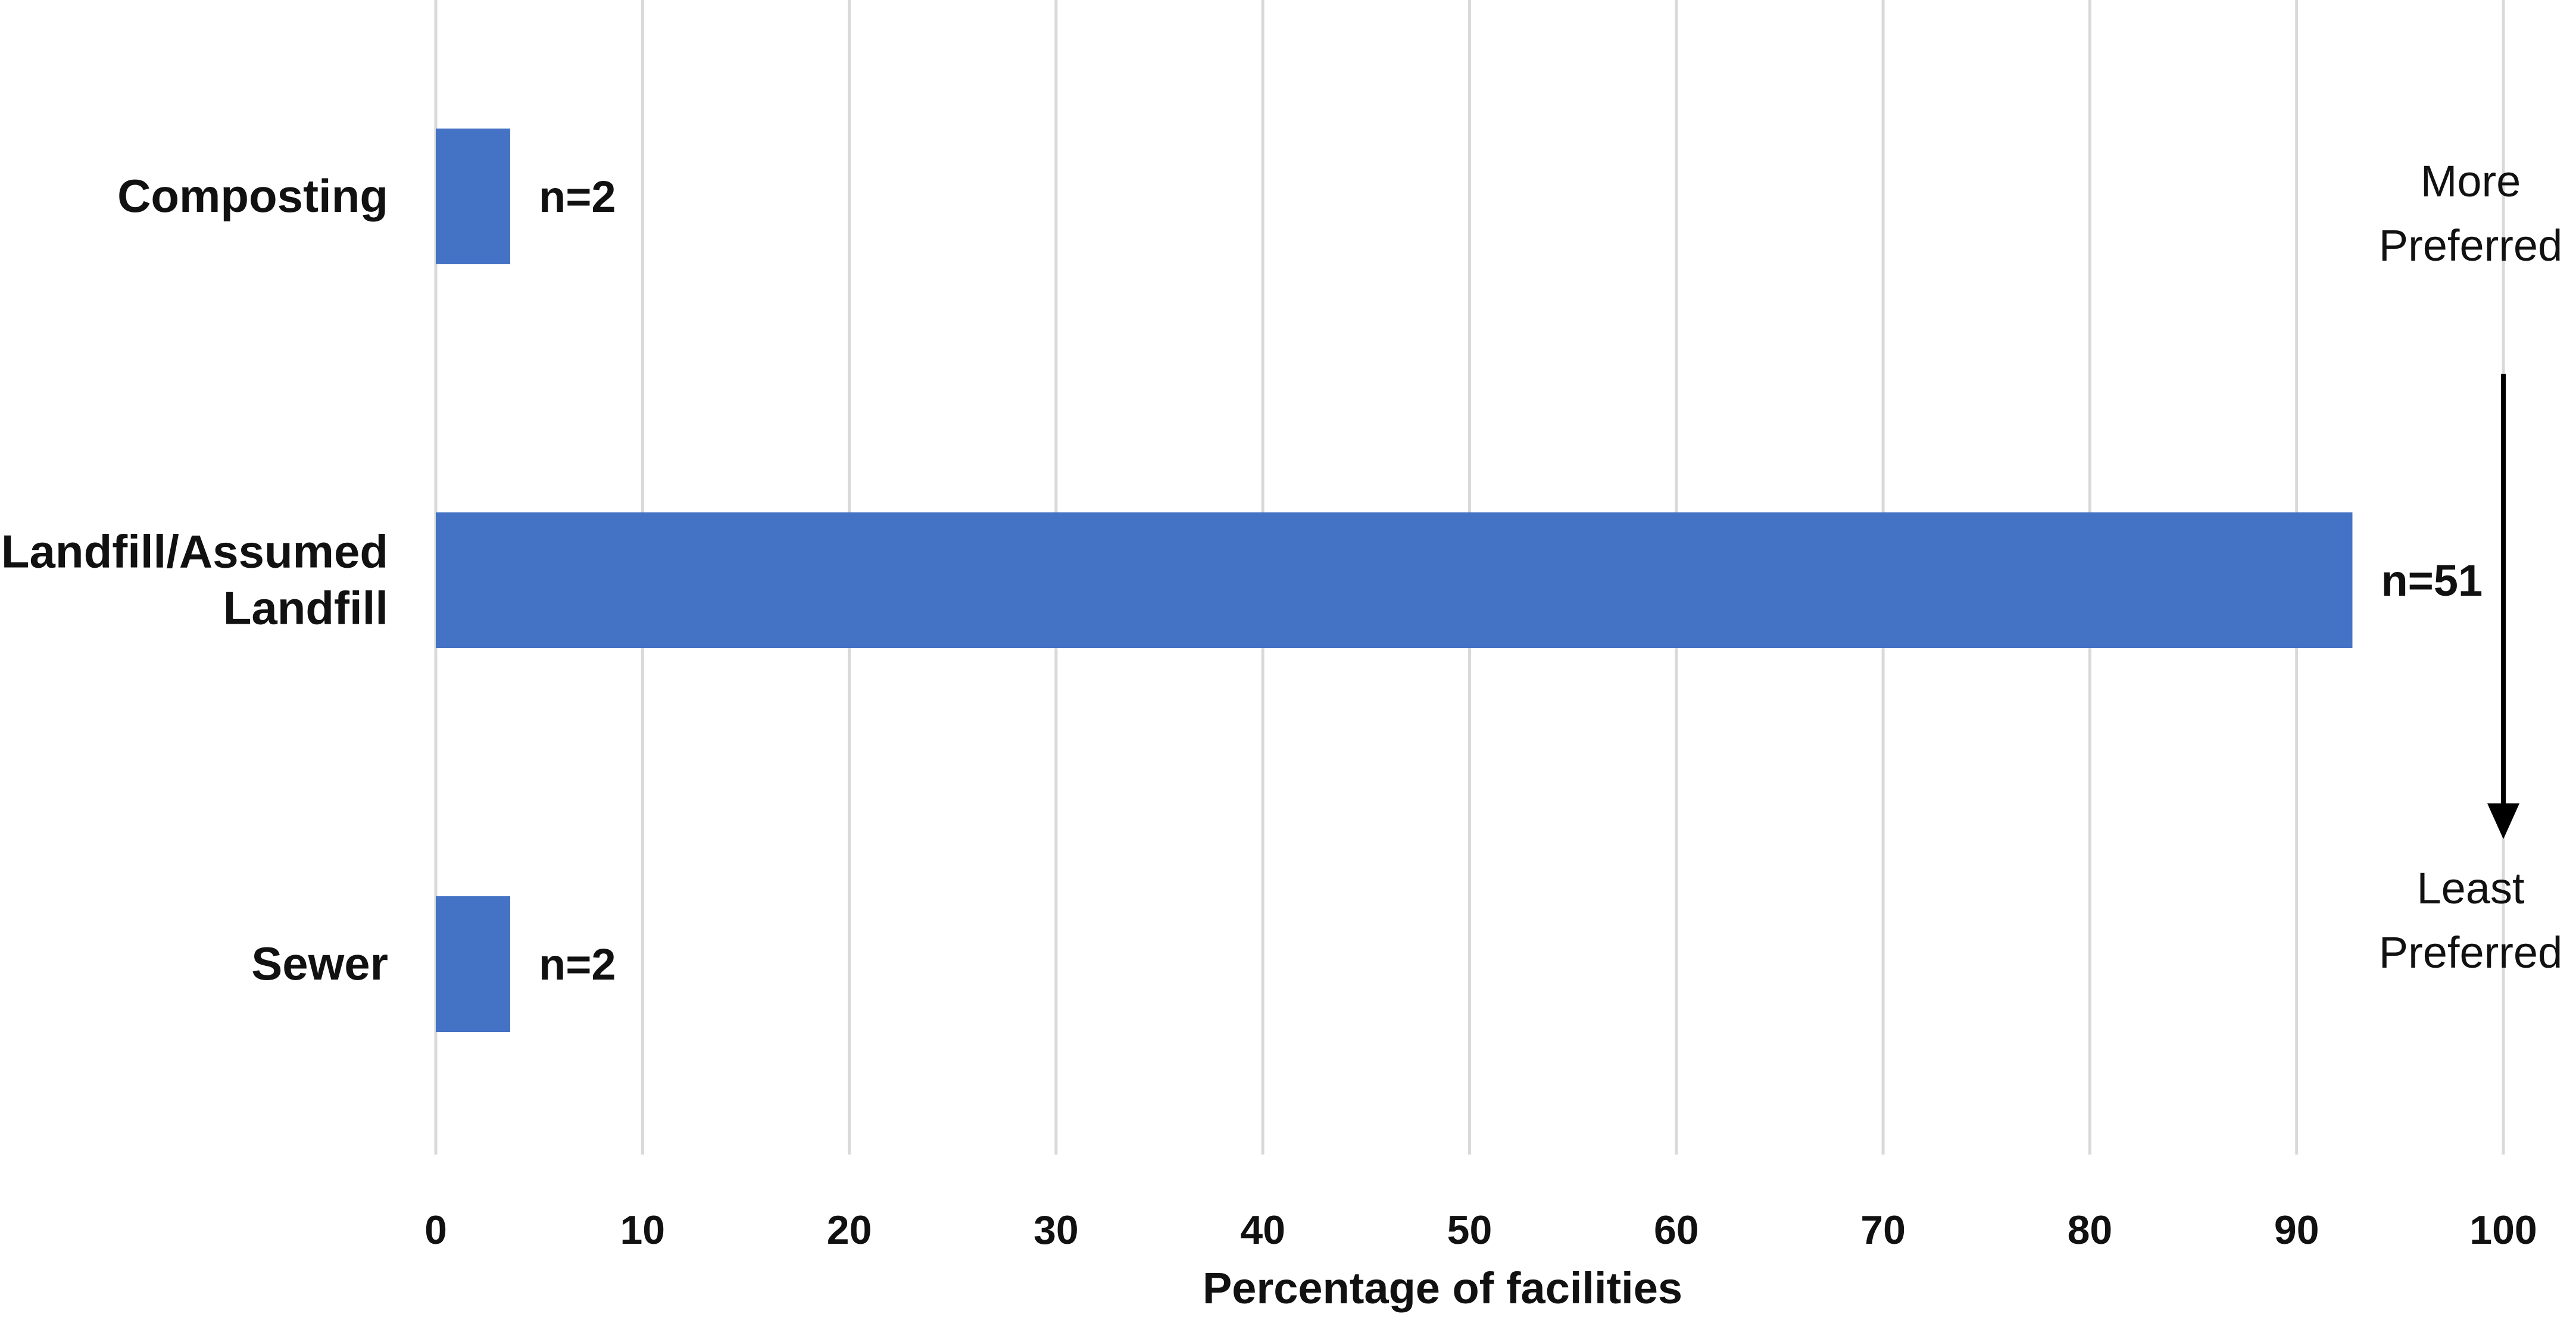 The height and width of the screenshot is (1317, 2576). I want to click on data-label-2: n=2, so click(577, 964).